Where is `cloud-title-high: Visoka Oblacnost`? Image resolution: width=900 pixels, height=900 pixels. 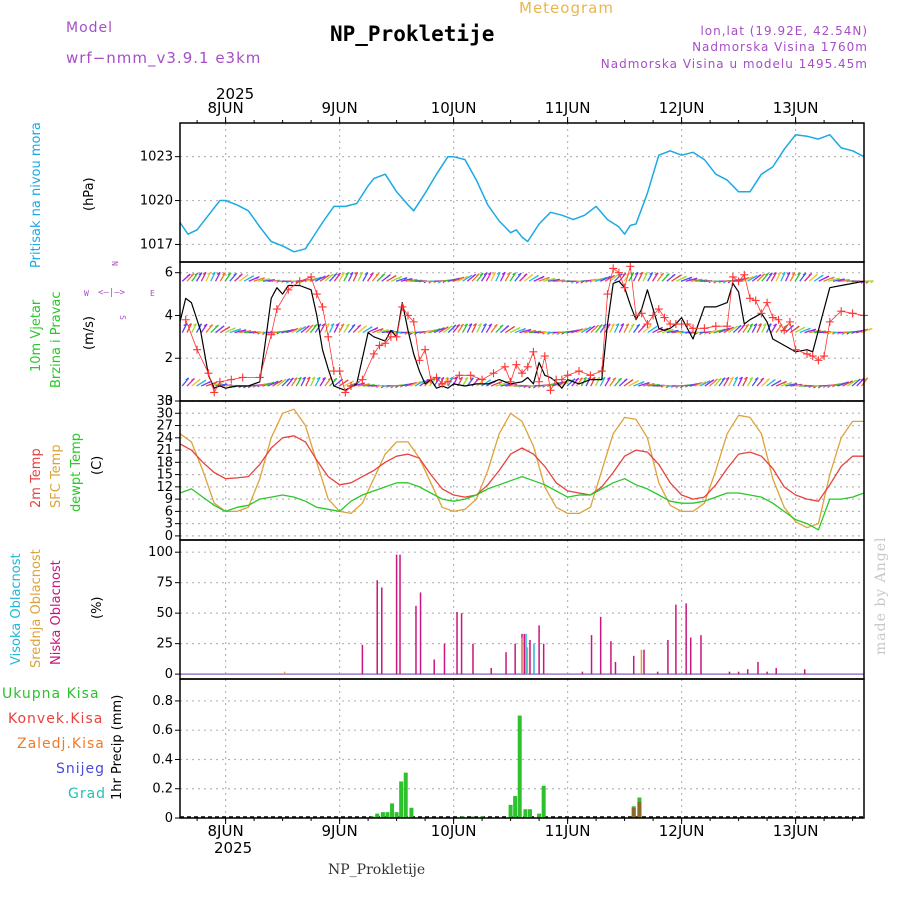 cloud-title-high: Visoka Oblacnost is located at coordinates (16, 609).